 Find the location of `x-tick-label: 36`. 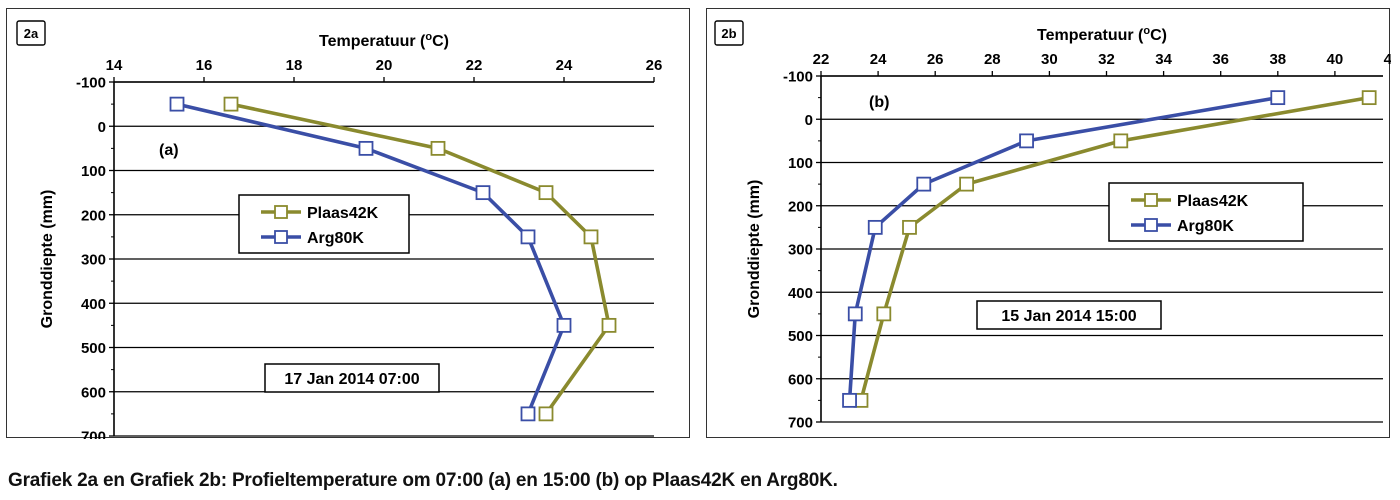

x-tick-label: 36 is located at coordinates (1220, 59).